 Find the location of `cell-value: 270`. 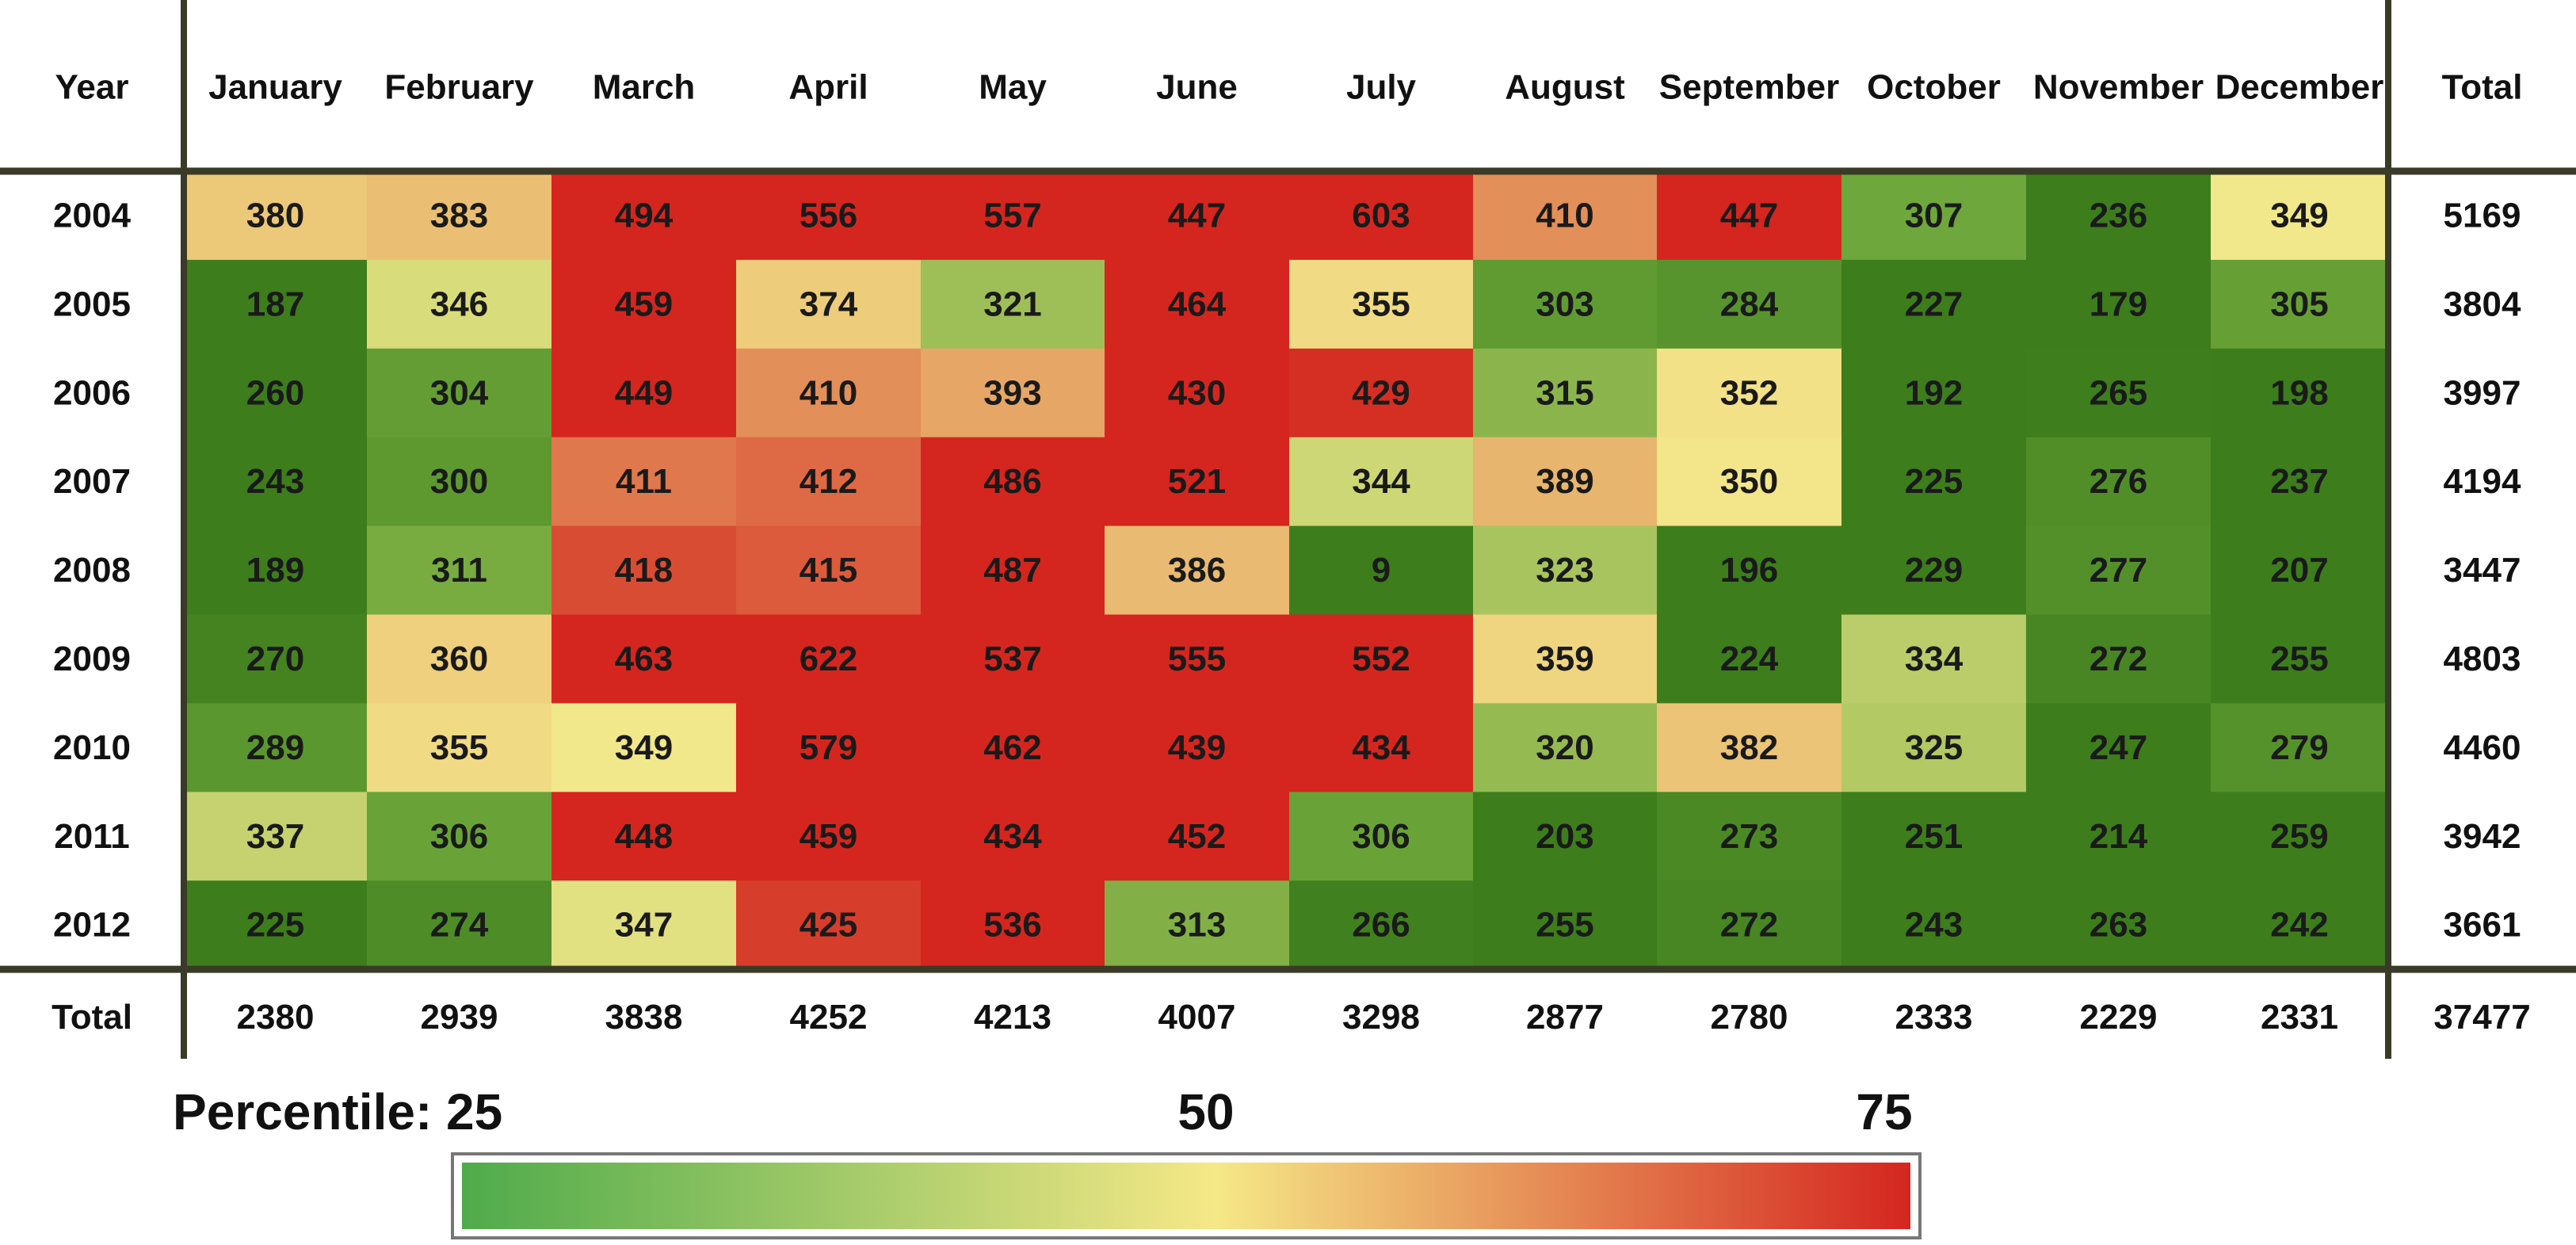

cell-value: 270 is located at coordinates (275, 659).